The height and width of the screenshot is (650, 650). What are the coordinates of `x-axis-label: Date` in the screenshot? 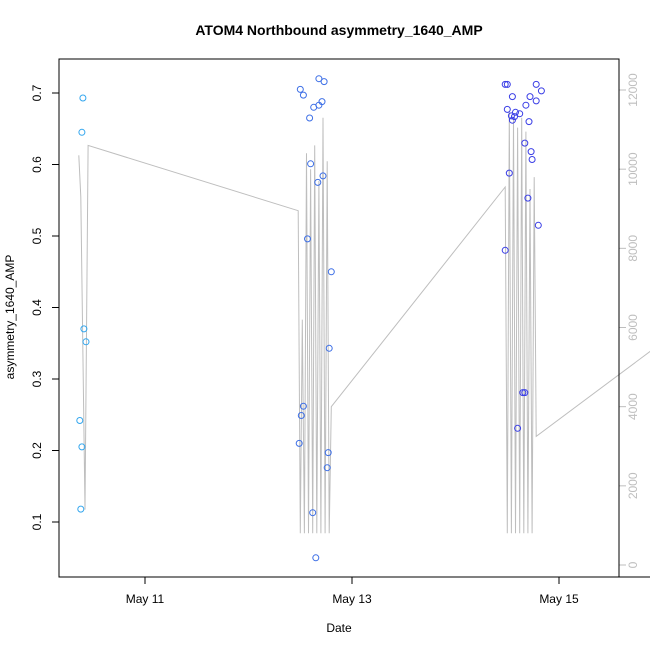 It's located at (339, 628).